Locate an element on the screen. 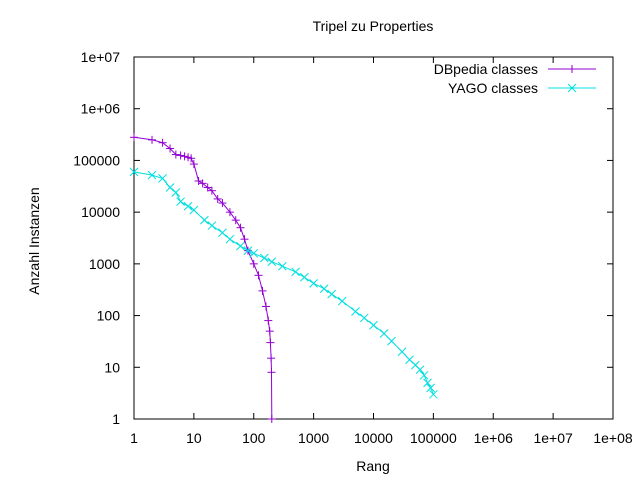  y-tick-label: 100 is located at coordinates (109, 316).